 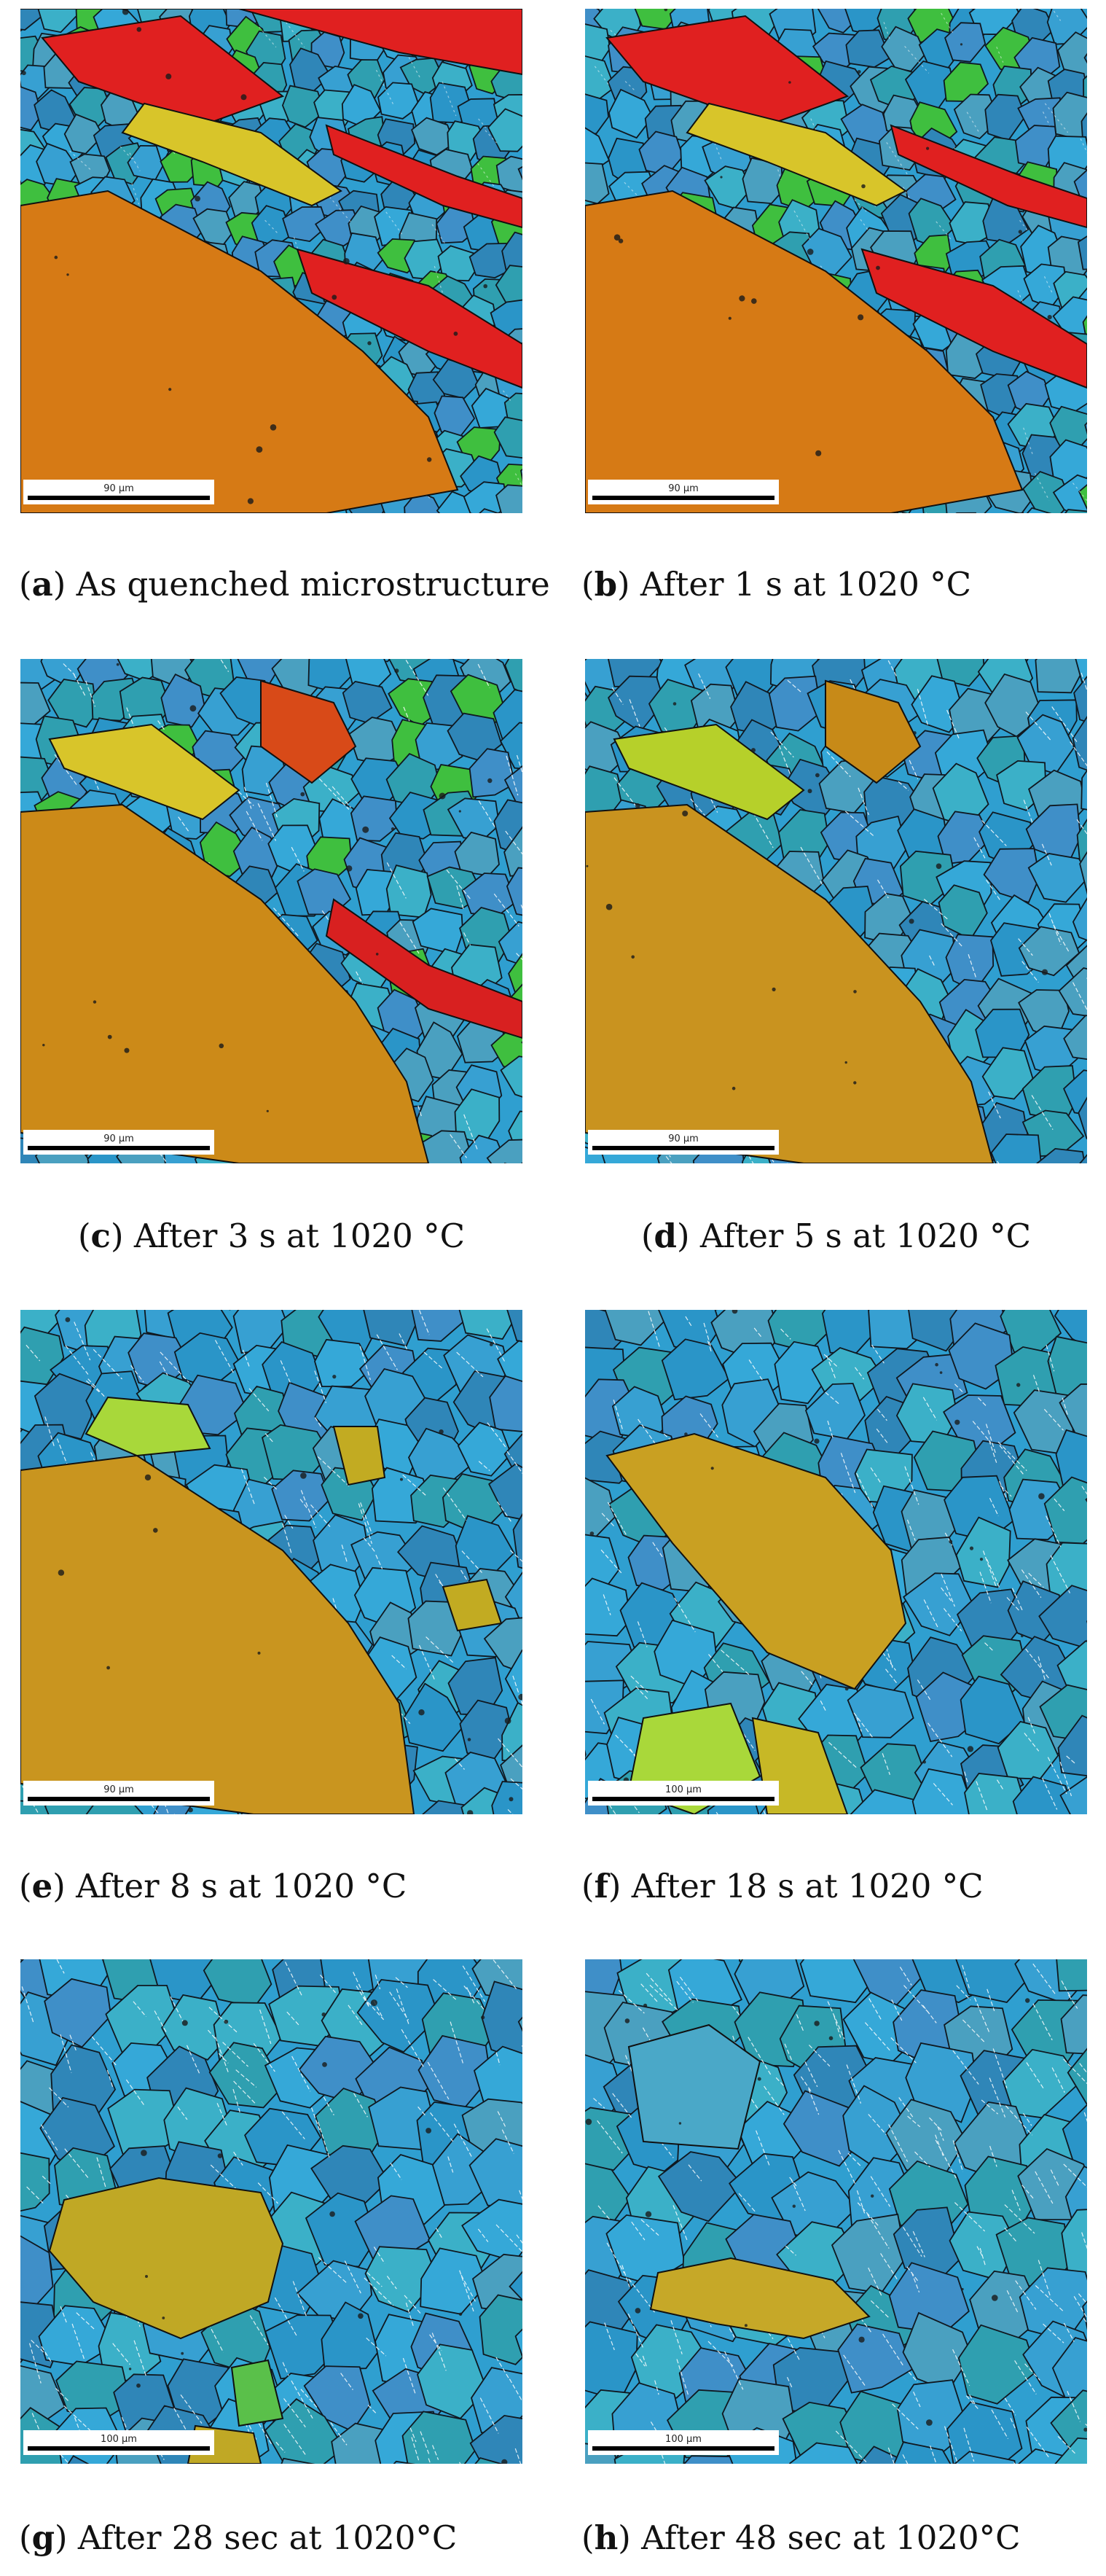 I want to click on pores, so click(x=817, y=896).